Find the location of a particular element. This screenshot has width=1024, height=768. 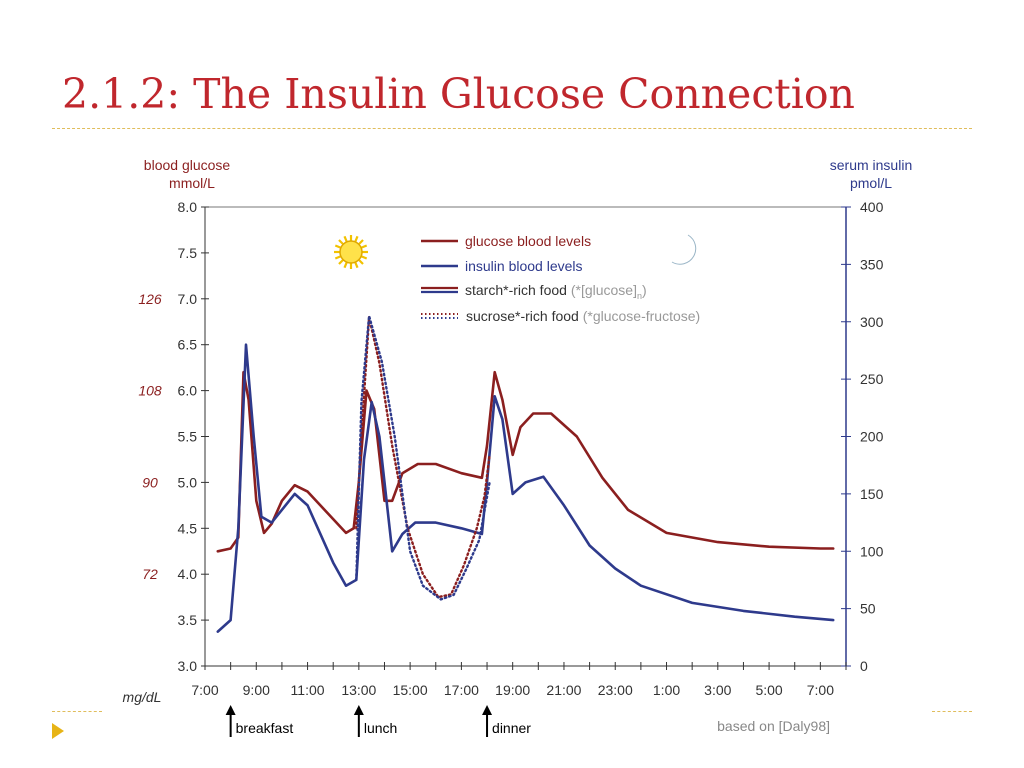

right-tick-label: 350 is located at coordinates (872, 264).